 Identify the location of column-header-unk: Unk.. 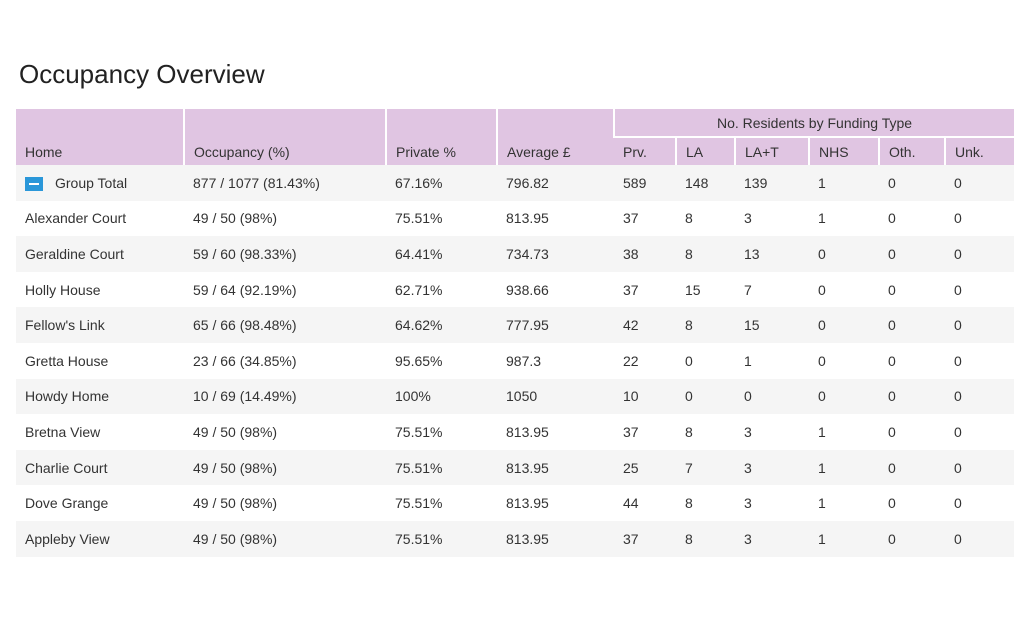
(979, 151).